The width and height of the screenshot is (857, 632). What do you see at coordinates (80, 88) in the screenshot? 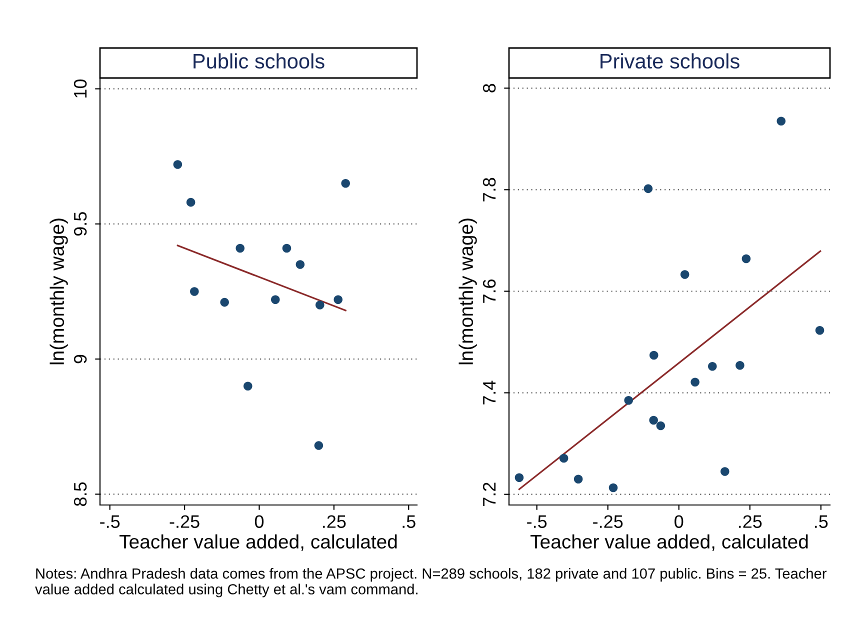
I see `y-tick-label: 10` at bounding box center [80, 88].